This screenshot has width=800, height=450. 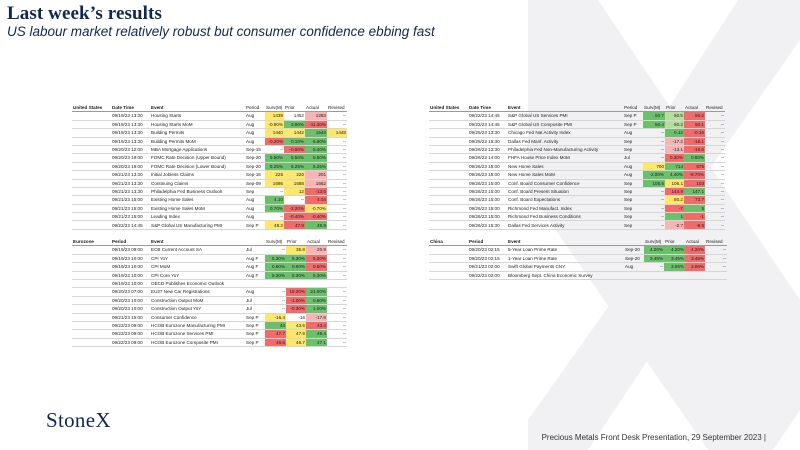 What do you see at coordinates (197, 242) in the screenshot?
I see `column-header: Event` at bounding box center [197, 242].